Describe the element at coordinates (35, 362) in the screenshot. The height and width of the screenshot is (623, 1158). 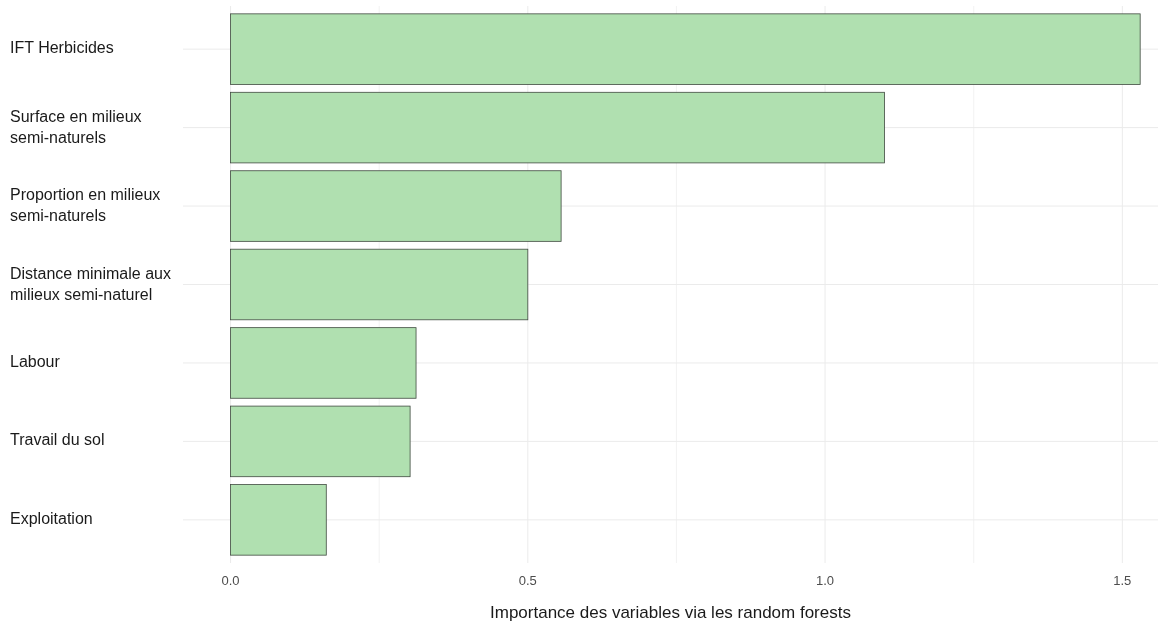
I see `y-tick-label: Labour` at that location.